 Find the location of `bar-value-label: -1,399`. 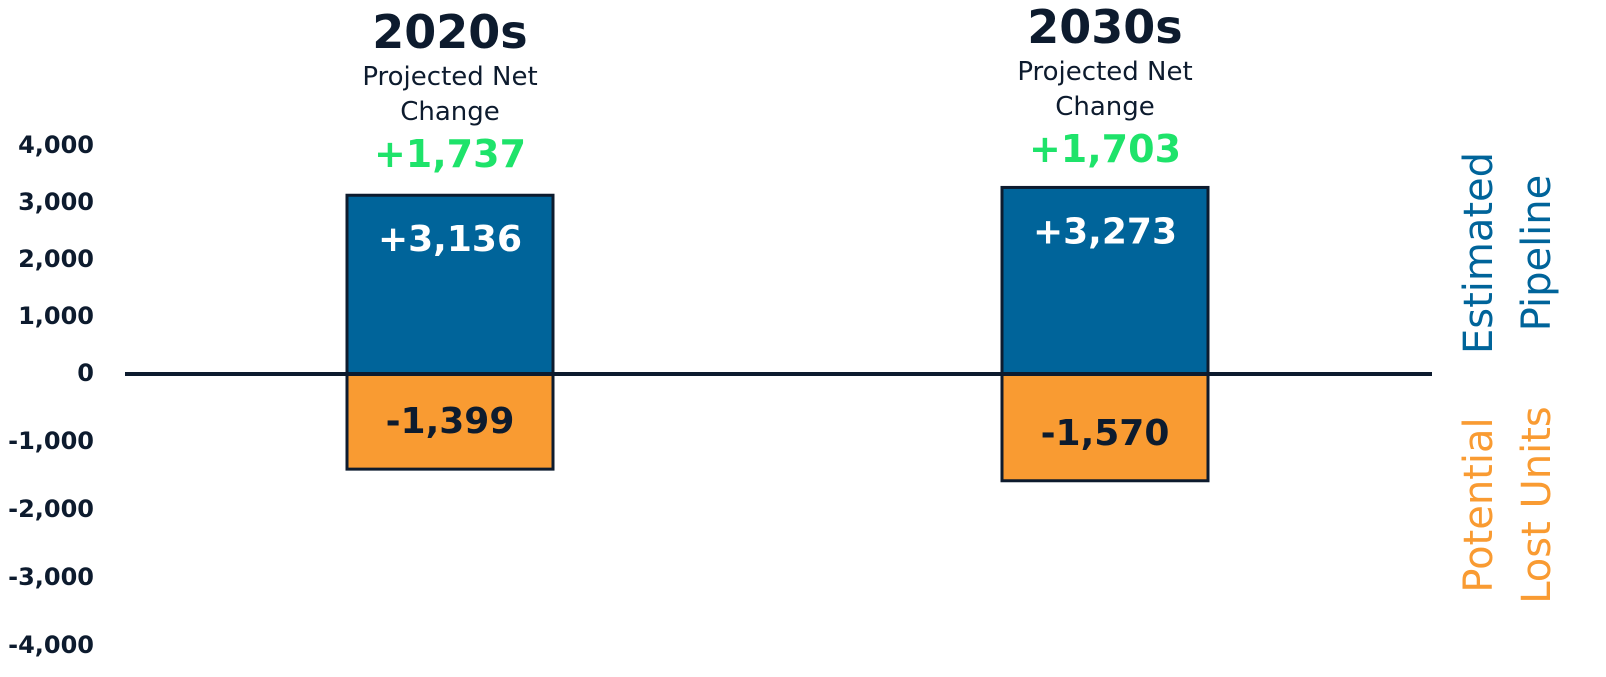

bar-value-label: -1,399 is located at coordinates (450, 421).